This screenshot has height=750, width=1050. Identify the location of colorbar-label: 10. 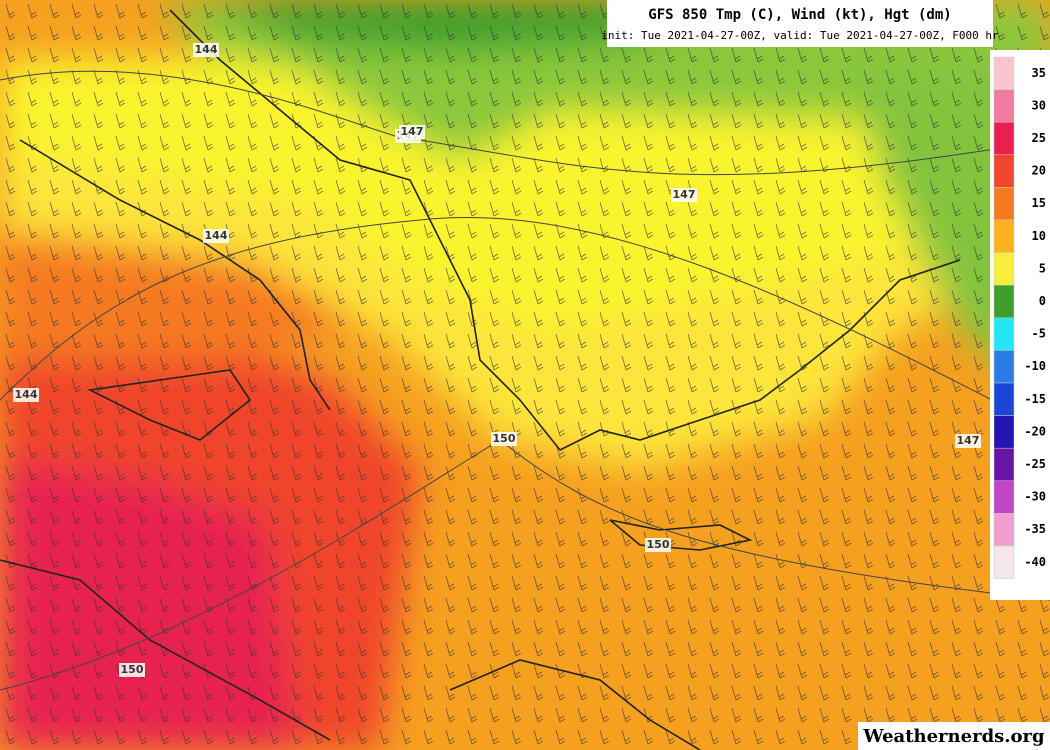
(1039, 236).